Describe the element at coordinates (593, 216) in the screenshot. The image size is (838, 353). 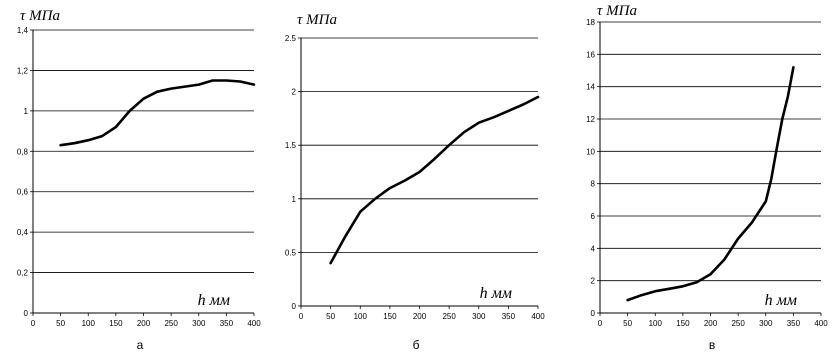
I see `y-tick-label: 6` at that location.